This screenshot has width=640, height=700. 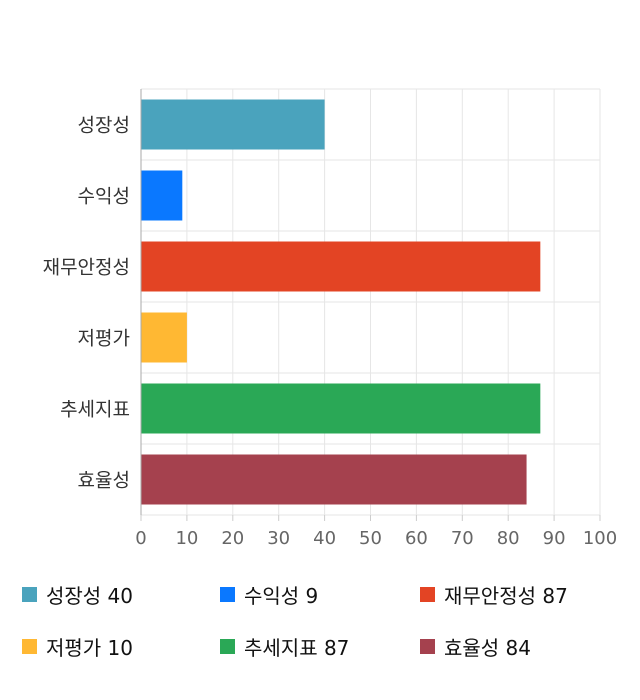 What do you see at coordinates (462, 538) in the screenshot?
I see `x-tick-label: 70` at bounding box center [462, 538].